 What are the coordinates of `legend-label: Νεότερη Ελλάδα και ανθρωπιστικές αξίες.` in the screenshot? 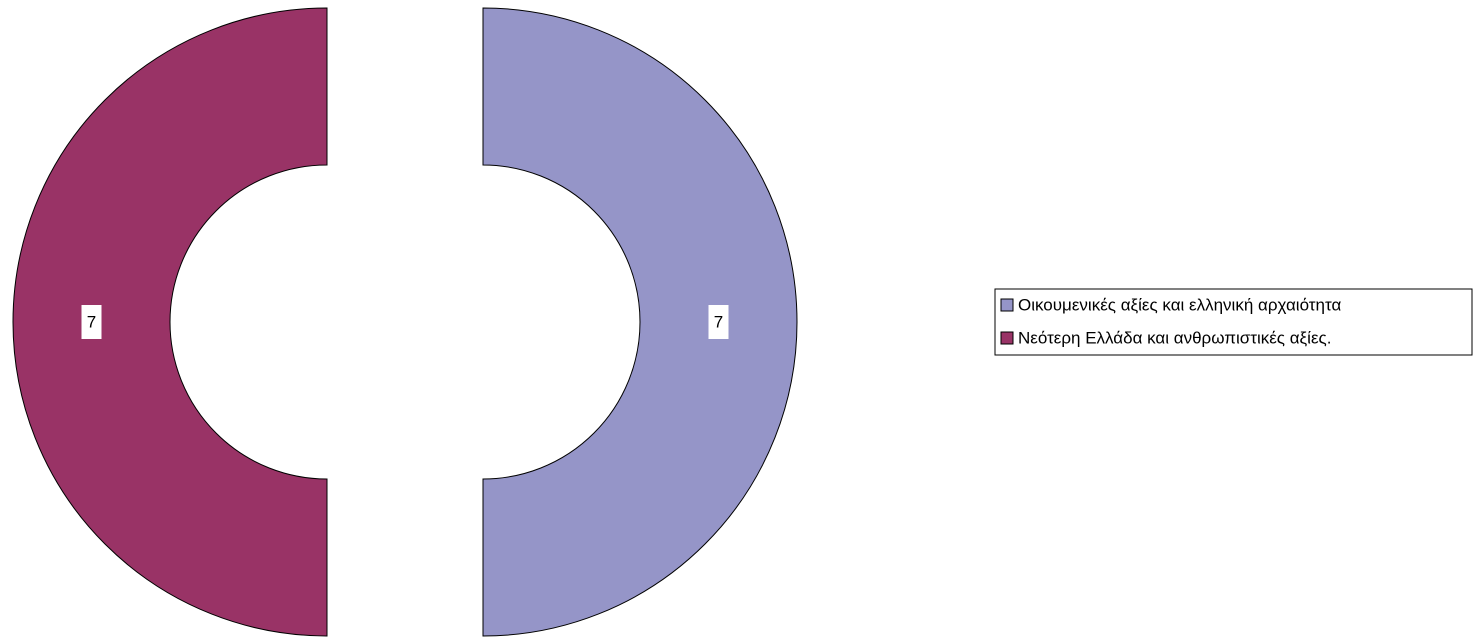 It's located at (1174, 337).